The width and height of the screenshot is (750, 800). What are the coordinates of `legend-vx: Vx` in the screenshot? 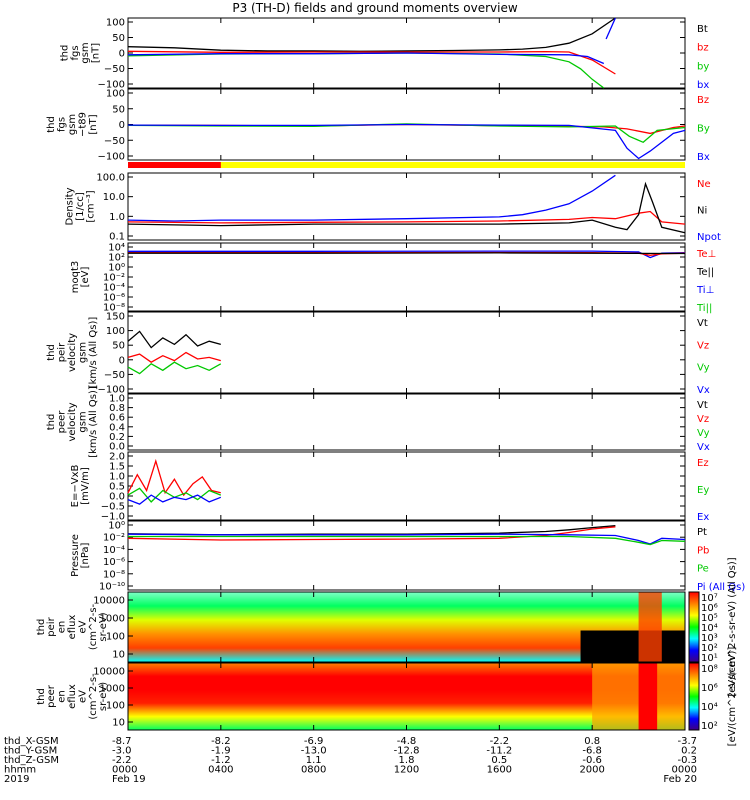 It's located at (703, 447).